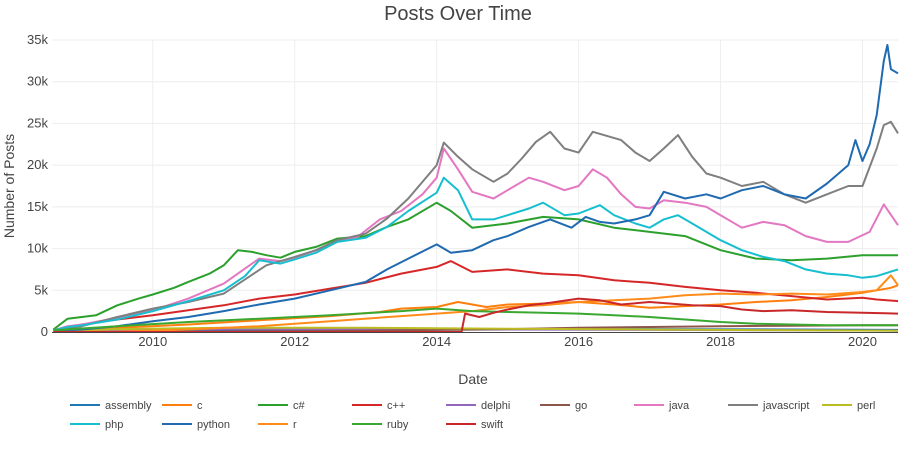  I want to click on x-tick-label: 2018, so click(720, 341).